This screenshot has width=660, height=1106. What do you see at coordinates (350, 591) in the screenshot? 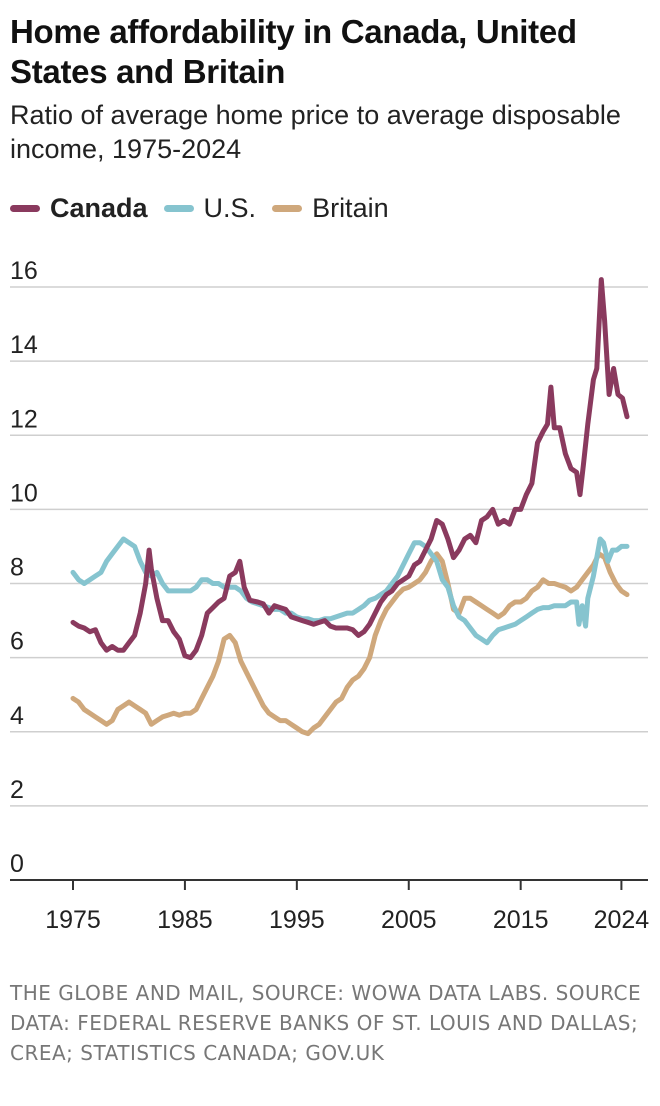
I see `series-line-us` at bounding box center [350, 591].